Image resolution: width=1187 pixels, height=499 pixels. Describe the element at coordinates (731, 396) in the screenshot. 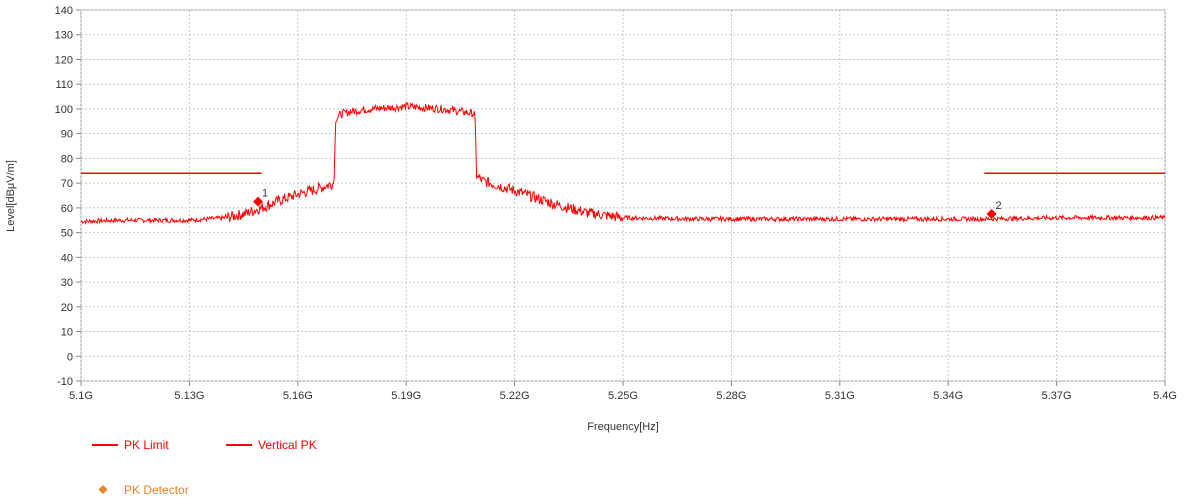

I see `x-tick-label: 5.28G` at that location.